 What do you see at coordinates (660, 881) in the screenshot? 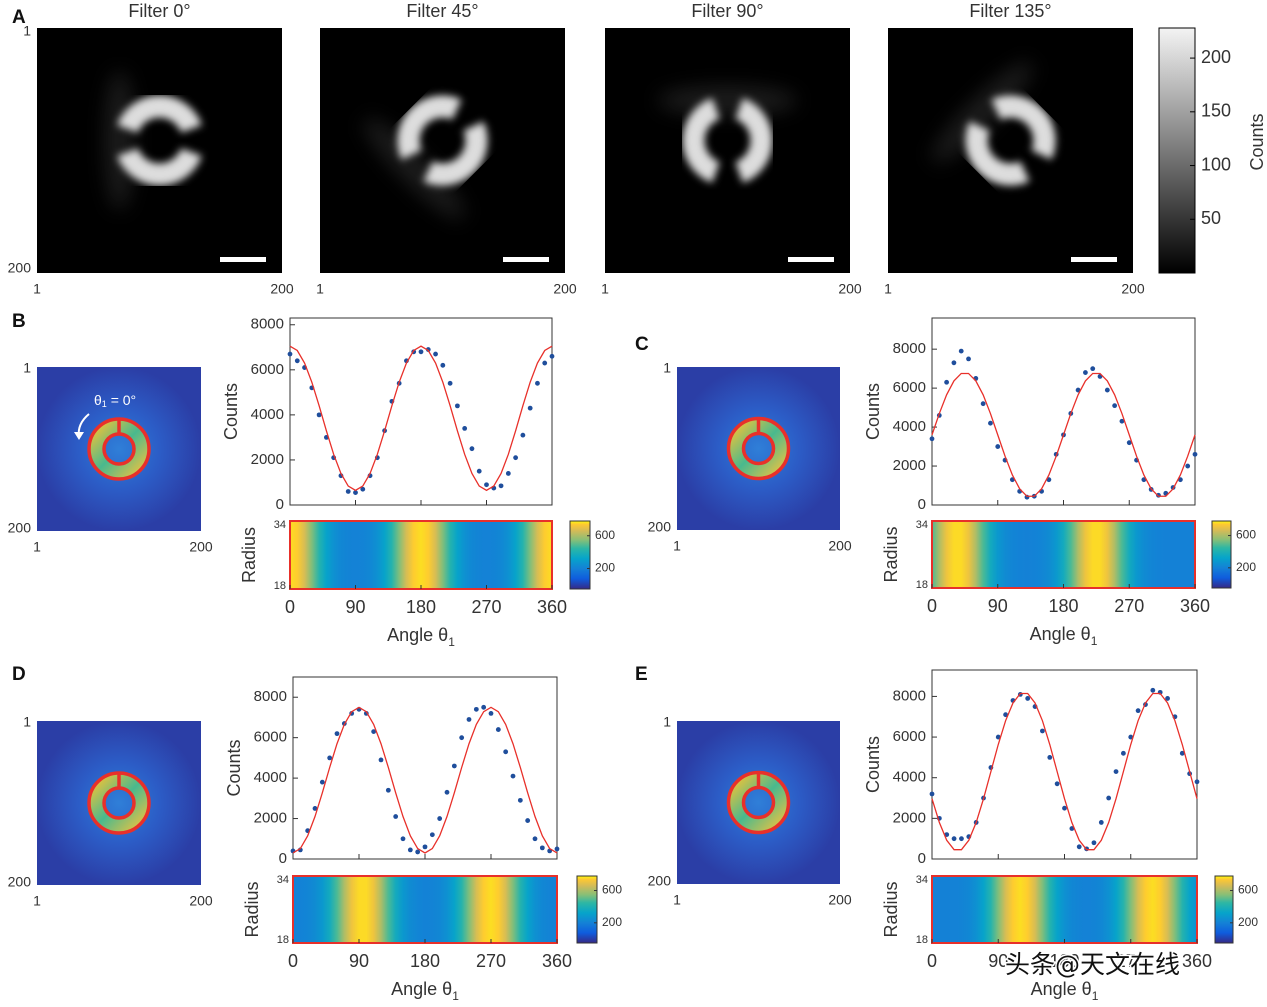
I see `y-tick-label: 200` at bounding box center [660, 881].